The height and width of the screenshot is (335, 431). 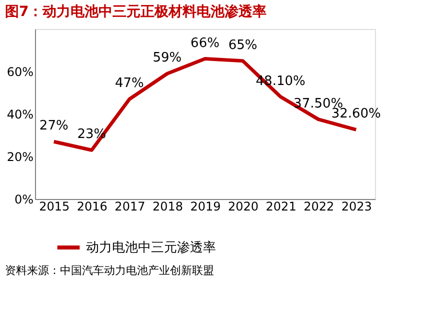 What do you see at coordinates (281, 207) in the screenshot?
I see `x-tick-label: 2021` at bounding box center [281, 207].